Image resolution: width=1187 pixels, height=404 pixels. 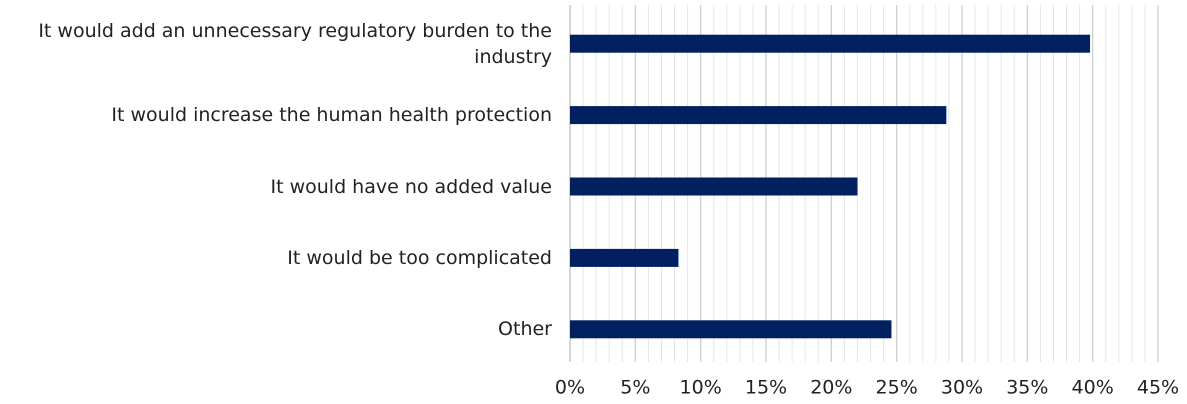 I want to click on y-tick-label: It would have no added value, so click(x=411, y=186).